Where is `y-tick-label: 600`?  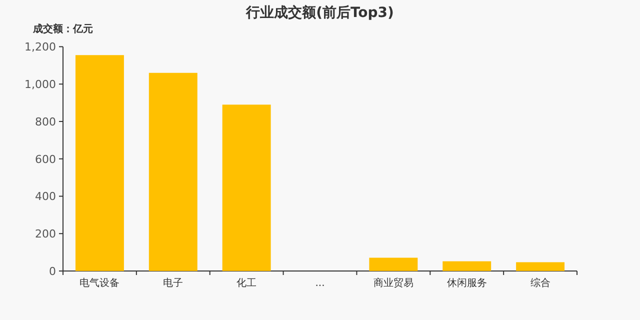
y-tick-label: 600 is located at coordinates (45, 159).